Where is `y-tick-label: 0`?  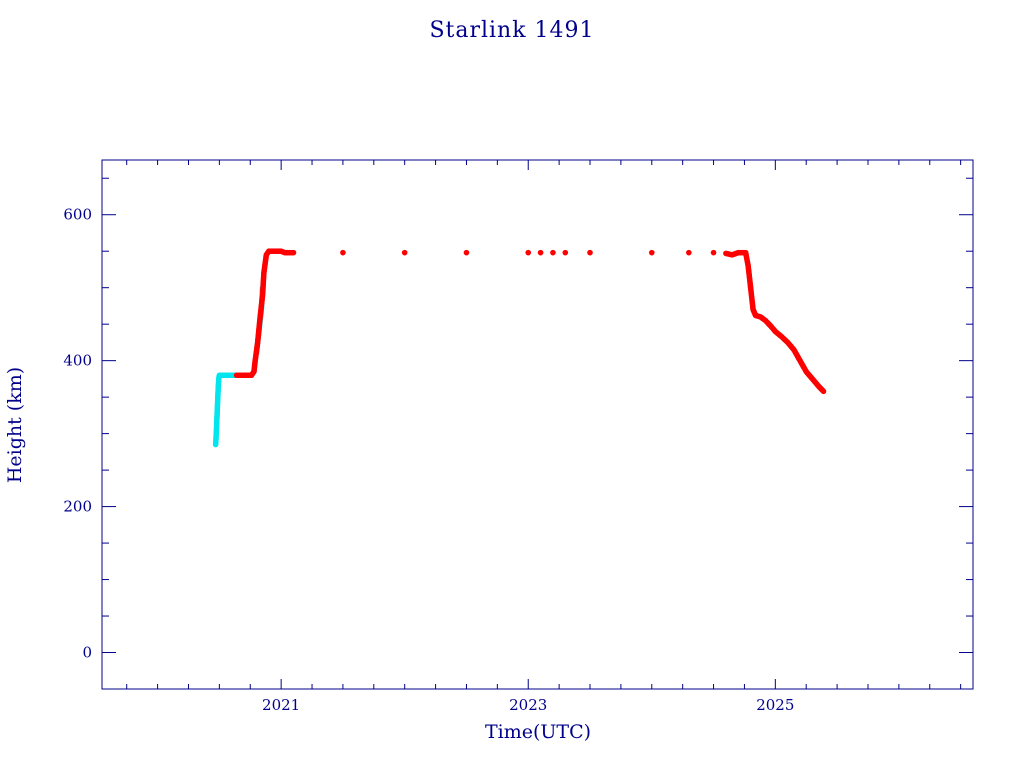
y-tick-label: 0 is located at coordinates (87, 653).